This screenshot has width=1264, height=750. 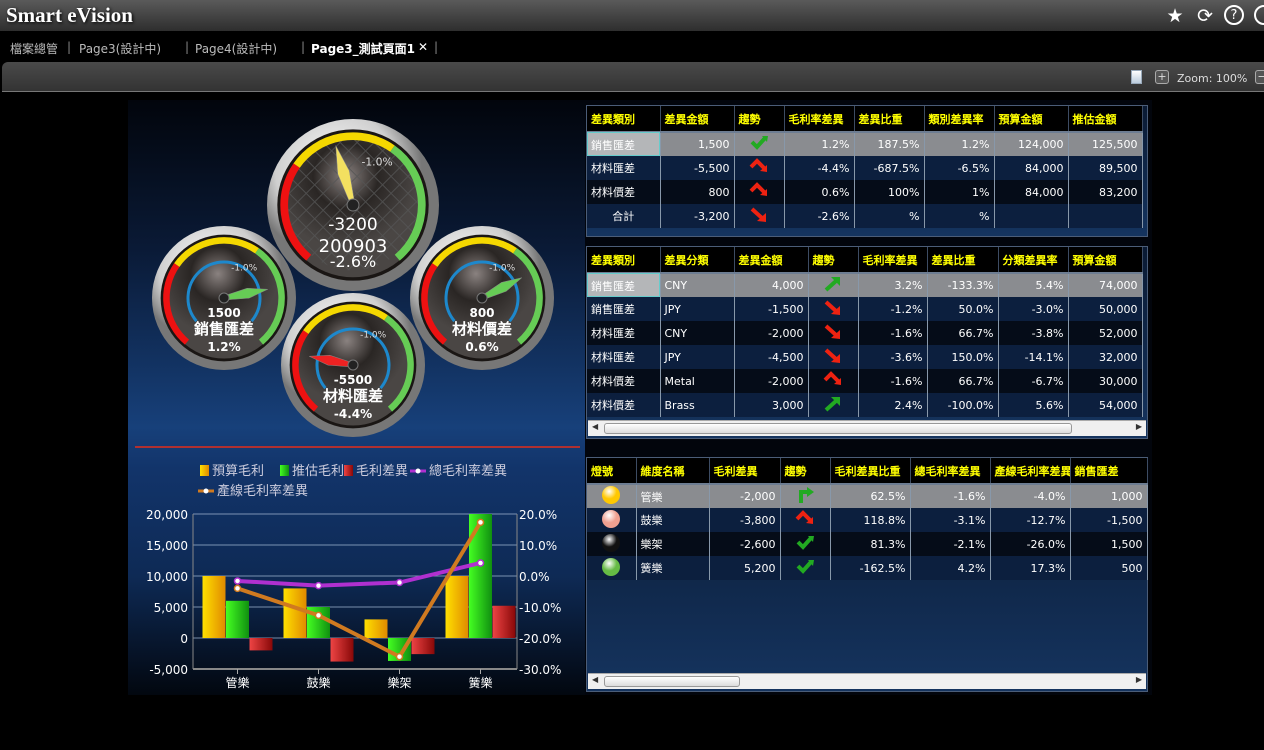 I want to click on table-cell: -1.6%, so click(x=893, y=333).